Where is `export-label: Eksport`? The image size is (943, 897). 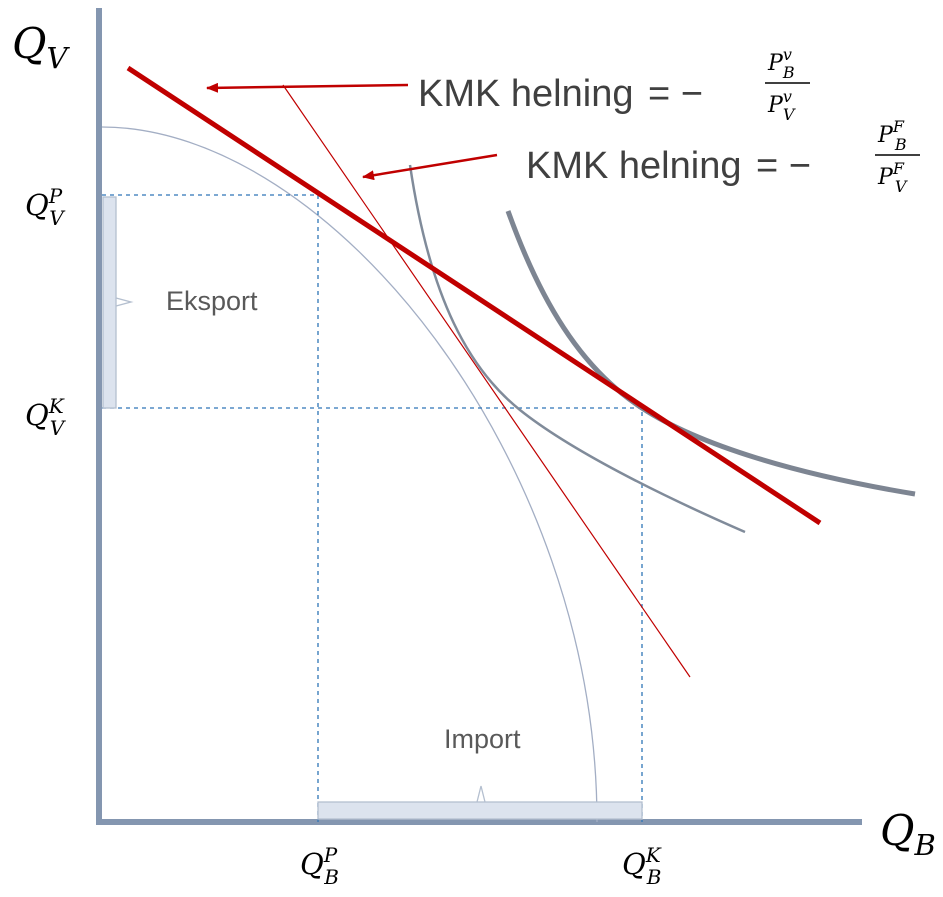
export-label: Eksport is located at coordinates (212, 301).